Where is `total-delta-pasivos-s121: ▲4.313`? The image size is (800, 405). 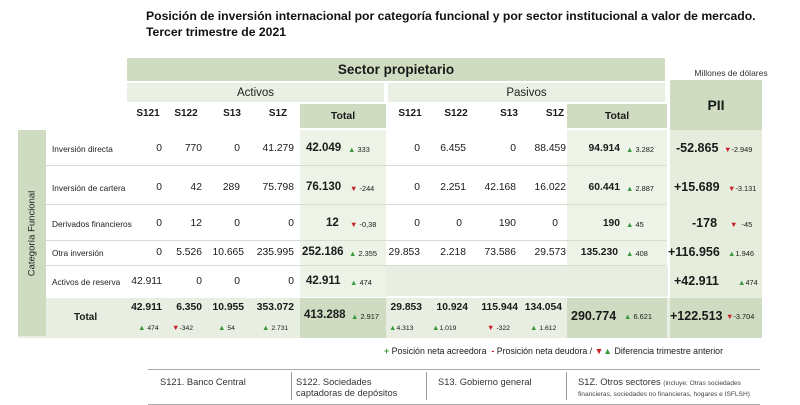
total-delta-pasivos-s121: ▲4.313 is located at coordinates (401, 327).